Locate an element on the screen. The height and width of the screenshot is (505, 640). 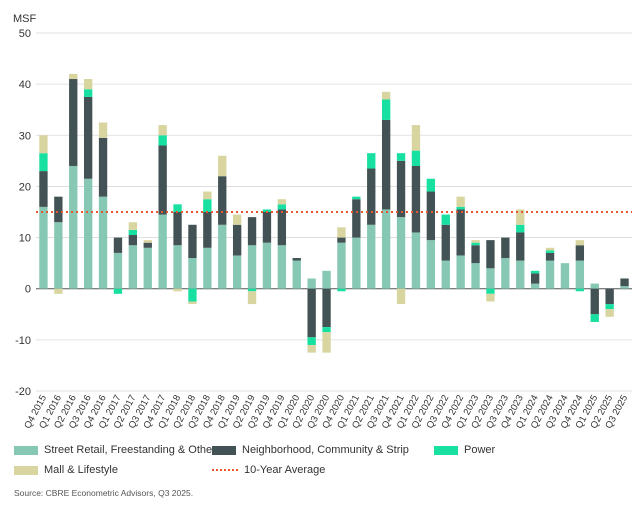
legend-label: Mall & Lifestyle is located at coordinates (81, 470).